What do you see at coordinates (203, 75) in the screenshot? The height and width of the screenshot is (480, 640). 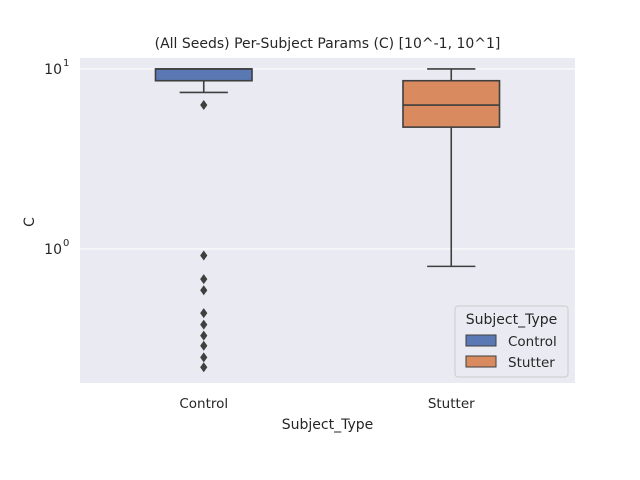 I see `box-control` at bounding box center [203, 75].